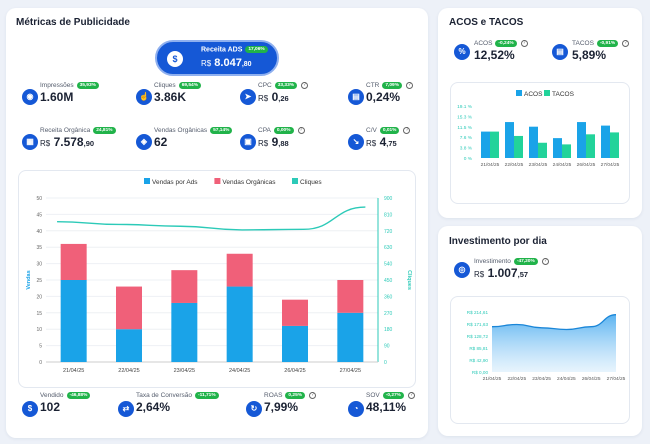 Image resolution: width=650 pixels, height=444 pixels. What do you see at coordinates (478, 360) in the screenshot?
I see `y-tick-label: R$ 42,90` at bounding box center [478, 360].